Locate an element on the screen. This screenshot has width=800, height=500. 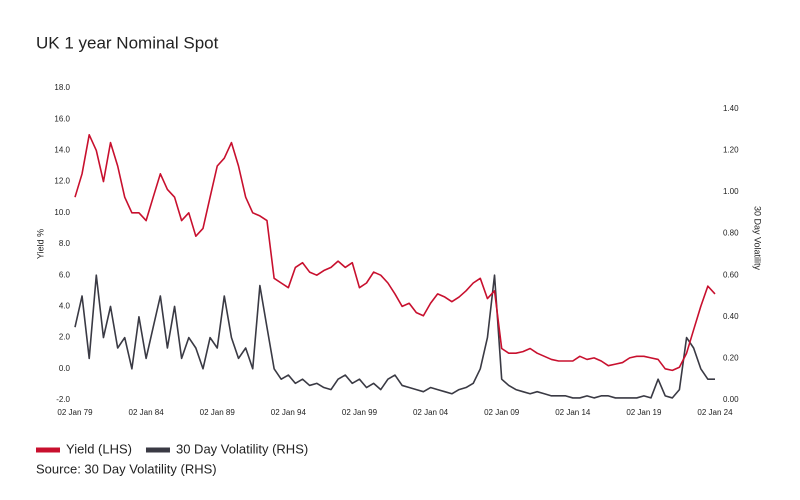
legend-label: 30 Day Volatility (RHS) is located at coordinates (242, 448).